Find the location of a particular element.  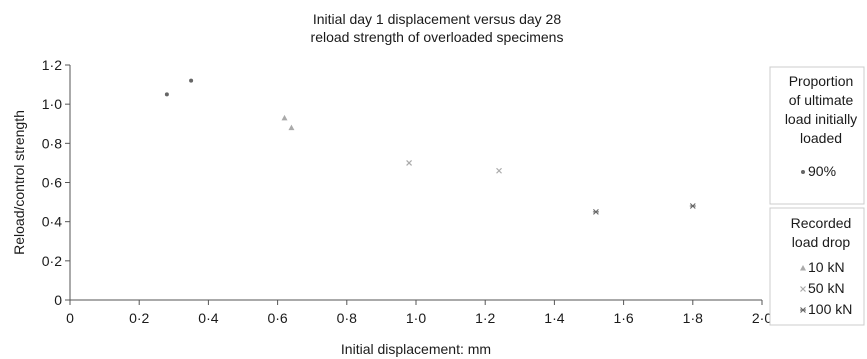

legend-label: 90% is located at coordinates (822, 171).